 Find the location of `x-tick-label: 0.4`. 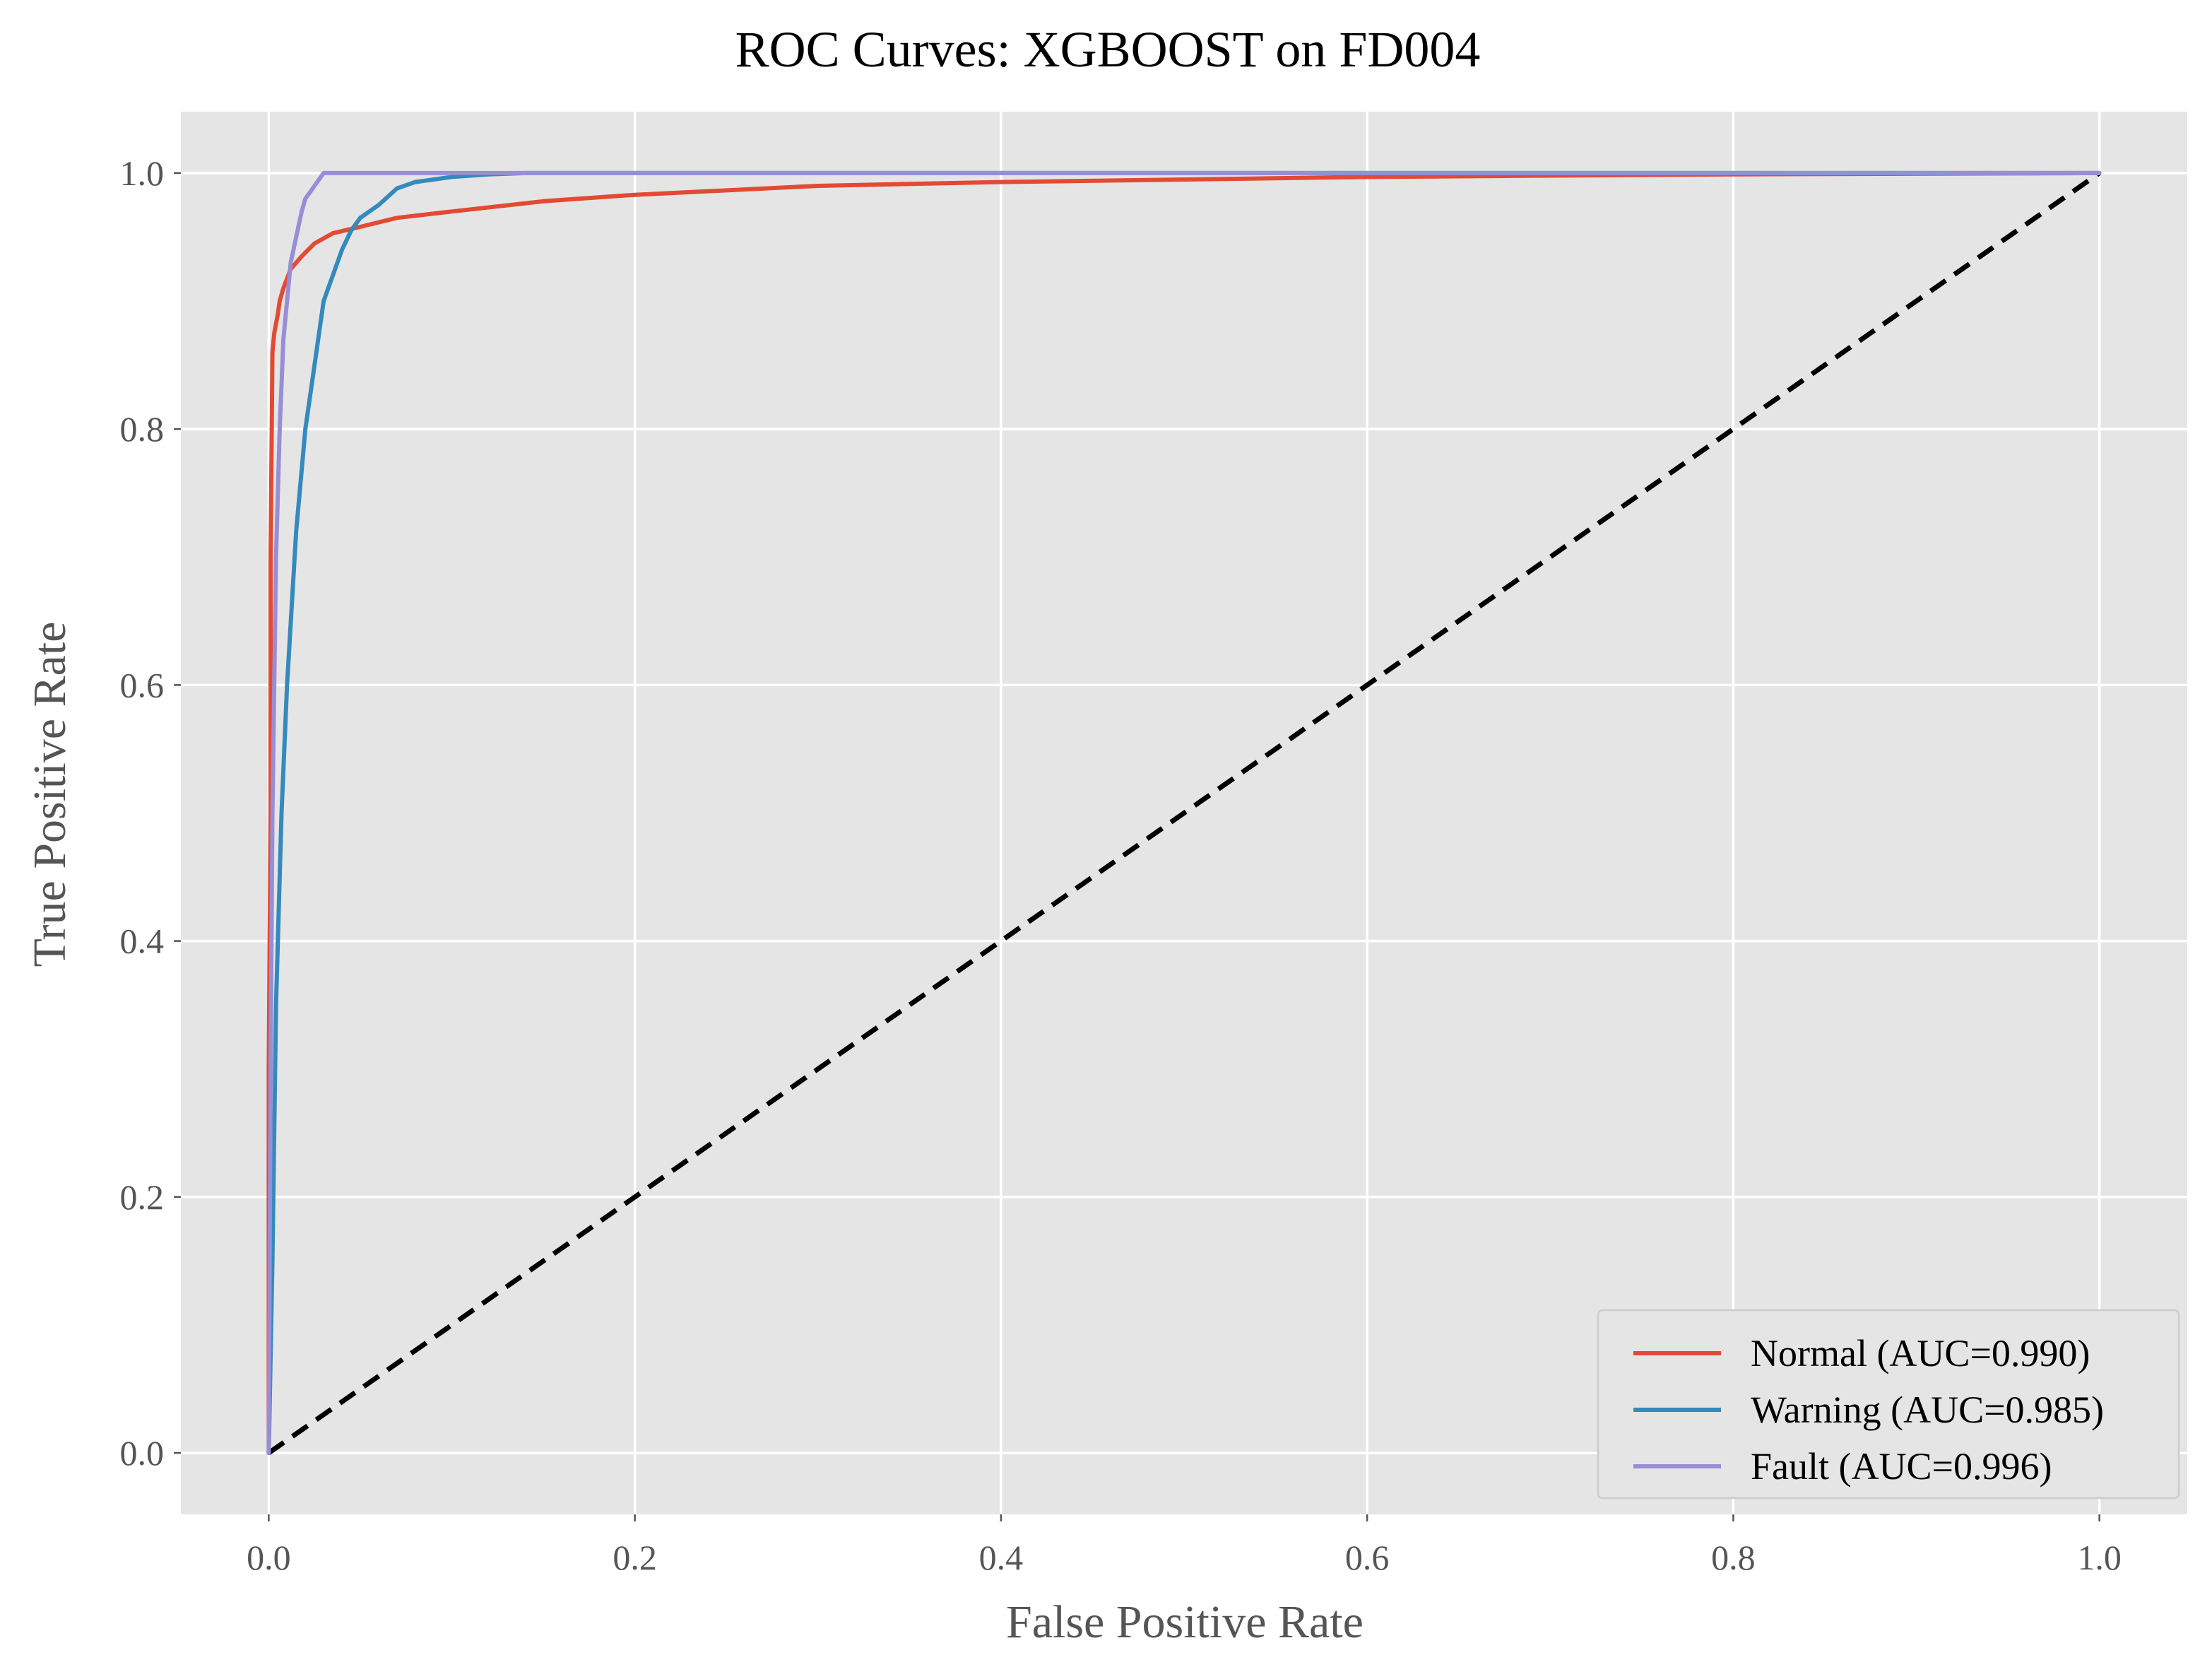

x-tick-label: 0.4 is located at coordinates (1001, 1558).